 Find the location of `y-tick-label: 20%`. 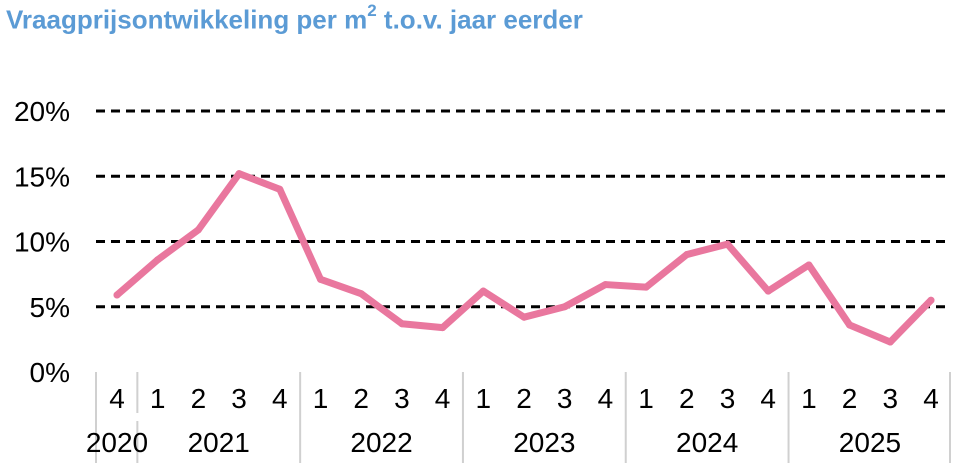

y-tick-label: 20% is located at coordinates (42, 111).